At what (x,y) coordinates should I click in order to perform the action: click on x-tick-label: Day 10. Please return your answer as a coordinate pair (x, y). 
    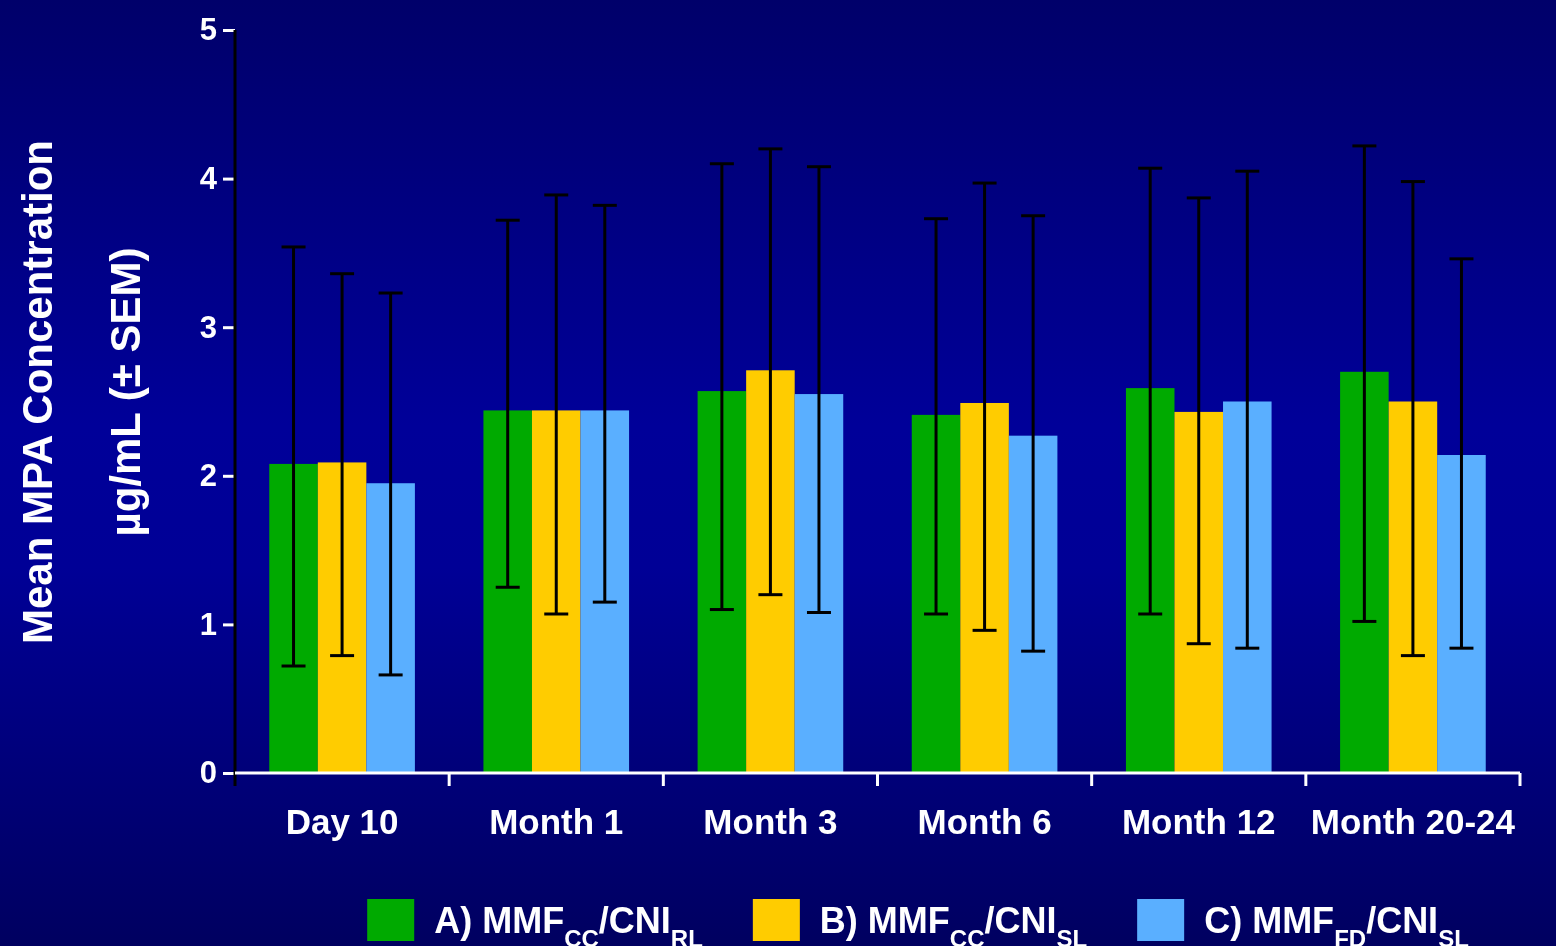
    Looking at the image, I should click on (342, 821).